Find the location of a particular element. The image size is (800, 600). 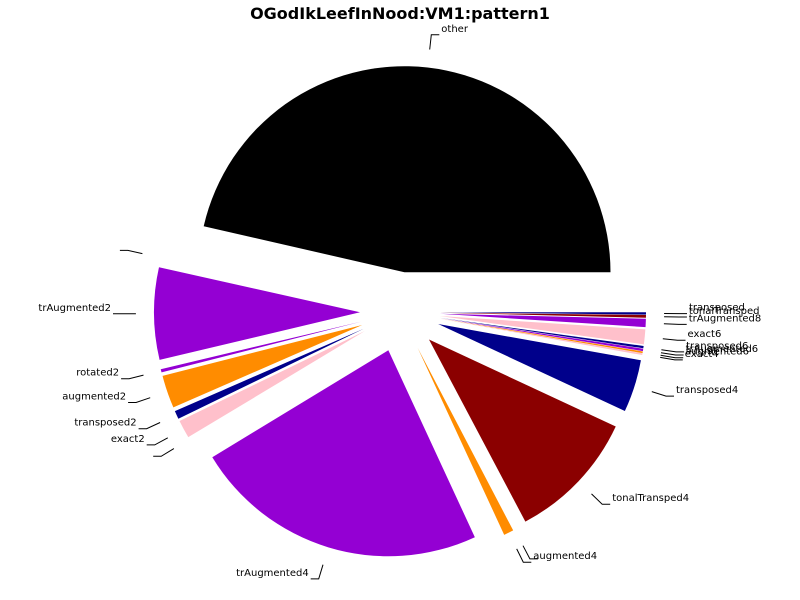

chart-title: OGodIkLeefInNood:VM1:pattern1 is located at coordinates (400, 13).